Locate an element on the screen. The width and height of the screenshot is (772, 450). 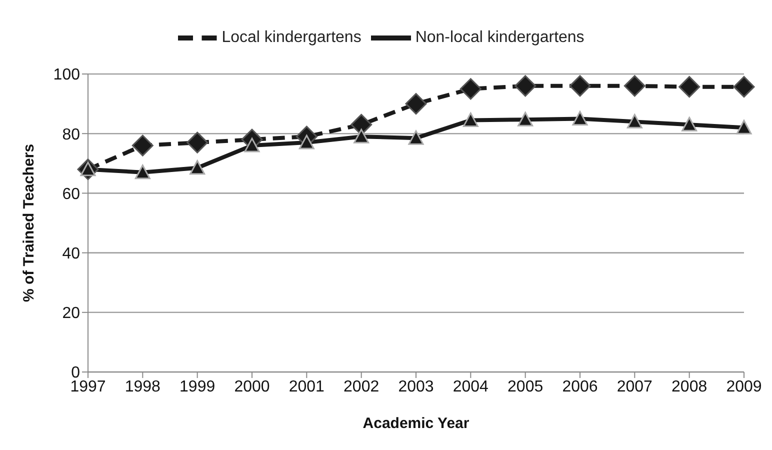
legend-label: Local kindergartens is located at coordinates (292, 37).